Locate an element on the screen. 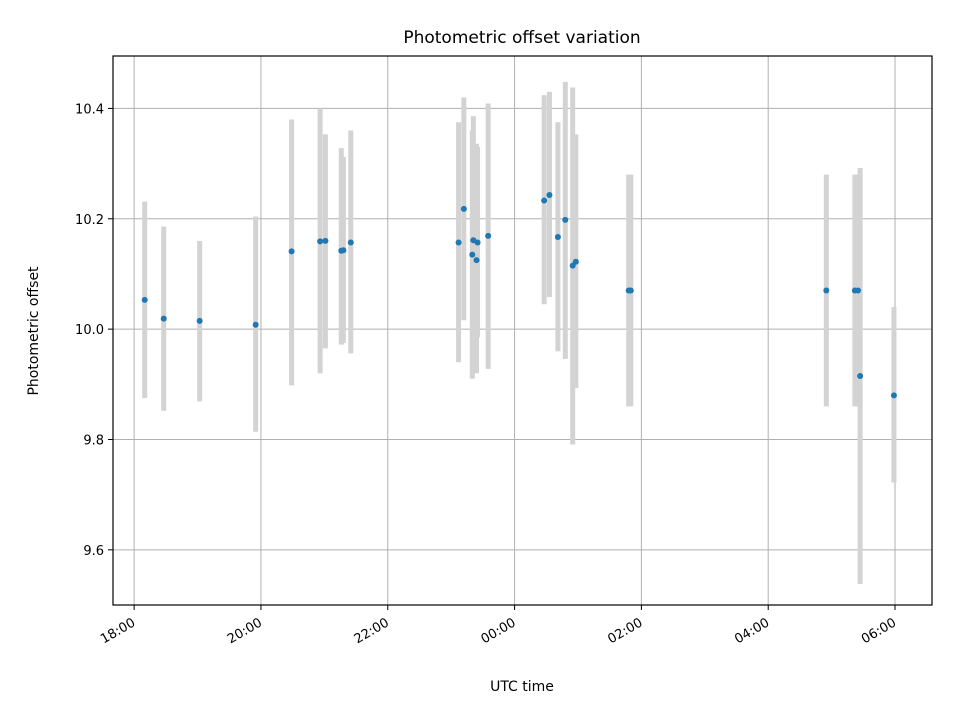 The height and width of the screenshot is (720, 960). y-tick-label: 9.8 is located at coordinates (93, 440).